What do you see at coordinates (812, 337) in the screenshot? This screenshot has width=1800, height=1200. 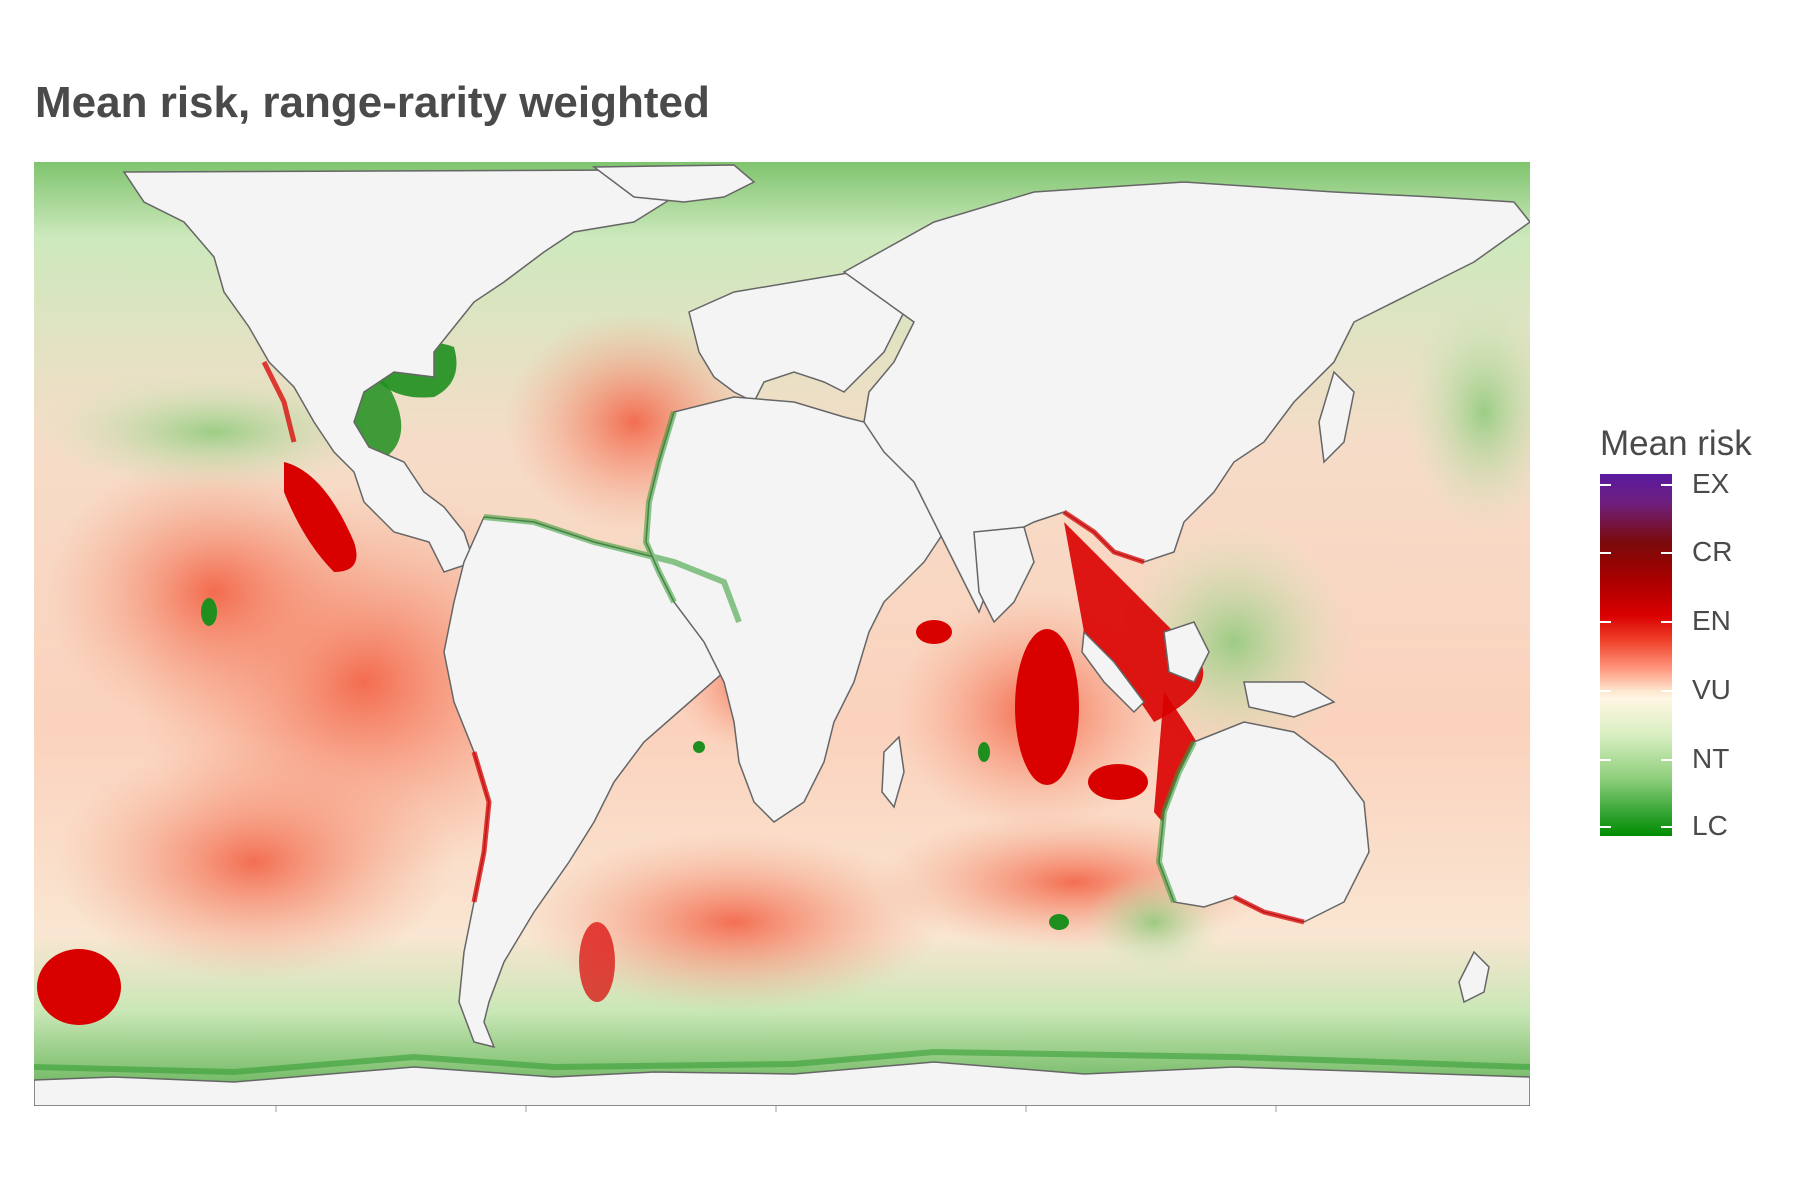 I see `land-europe` at bounding box center [812, 337].